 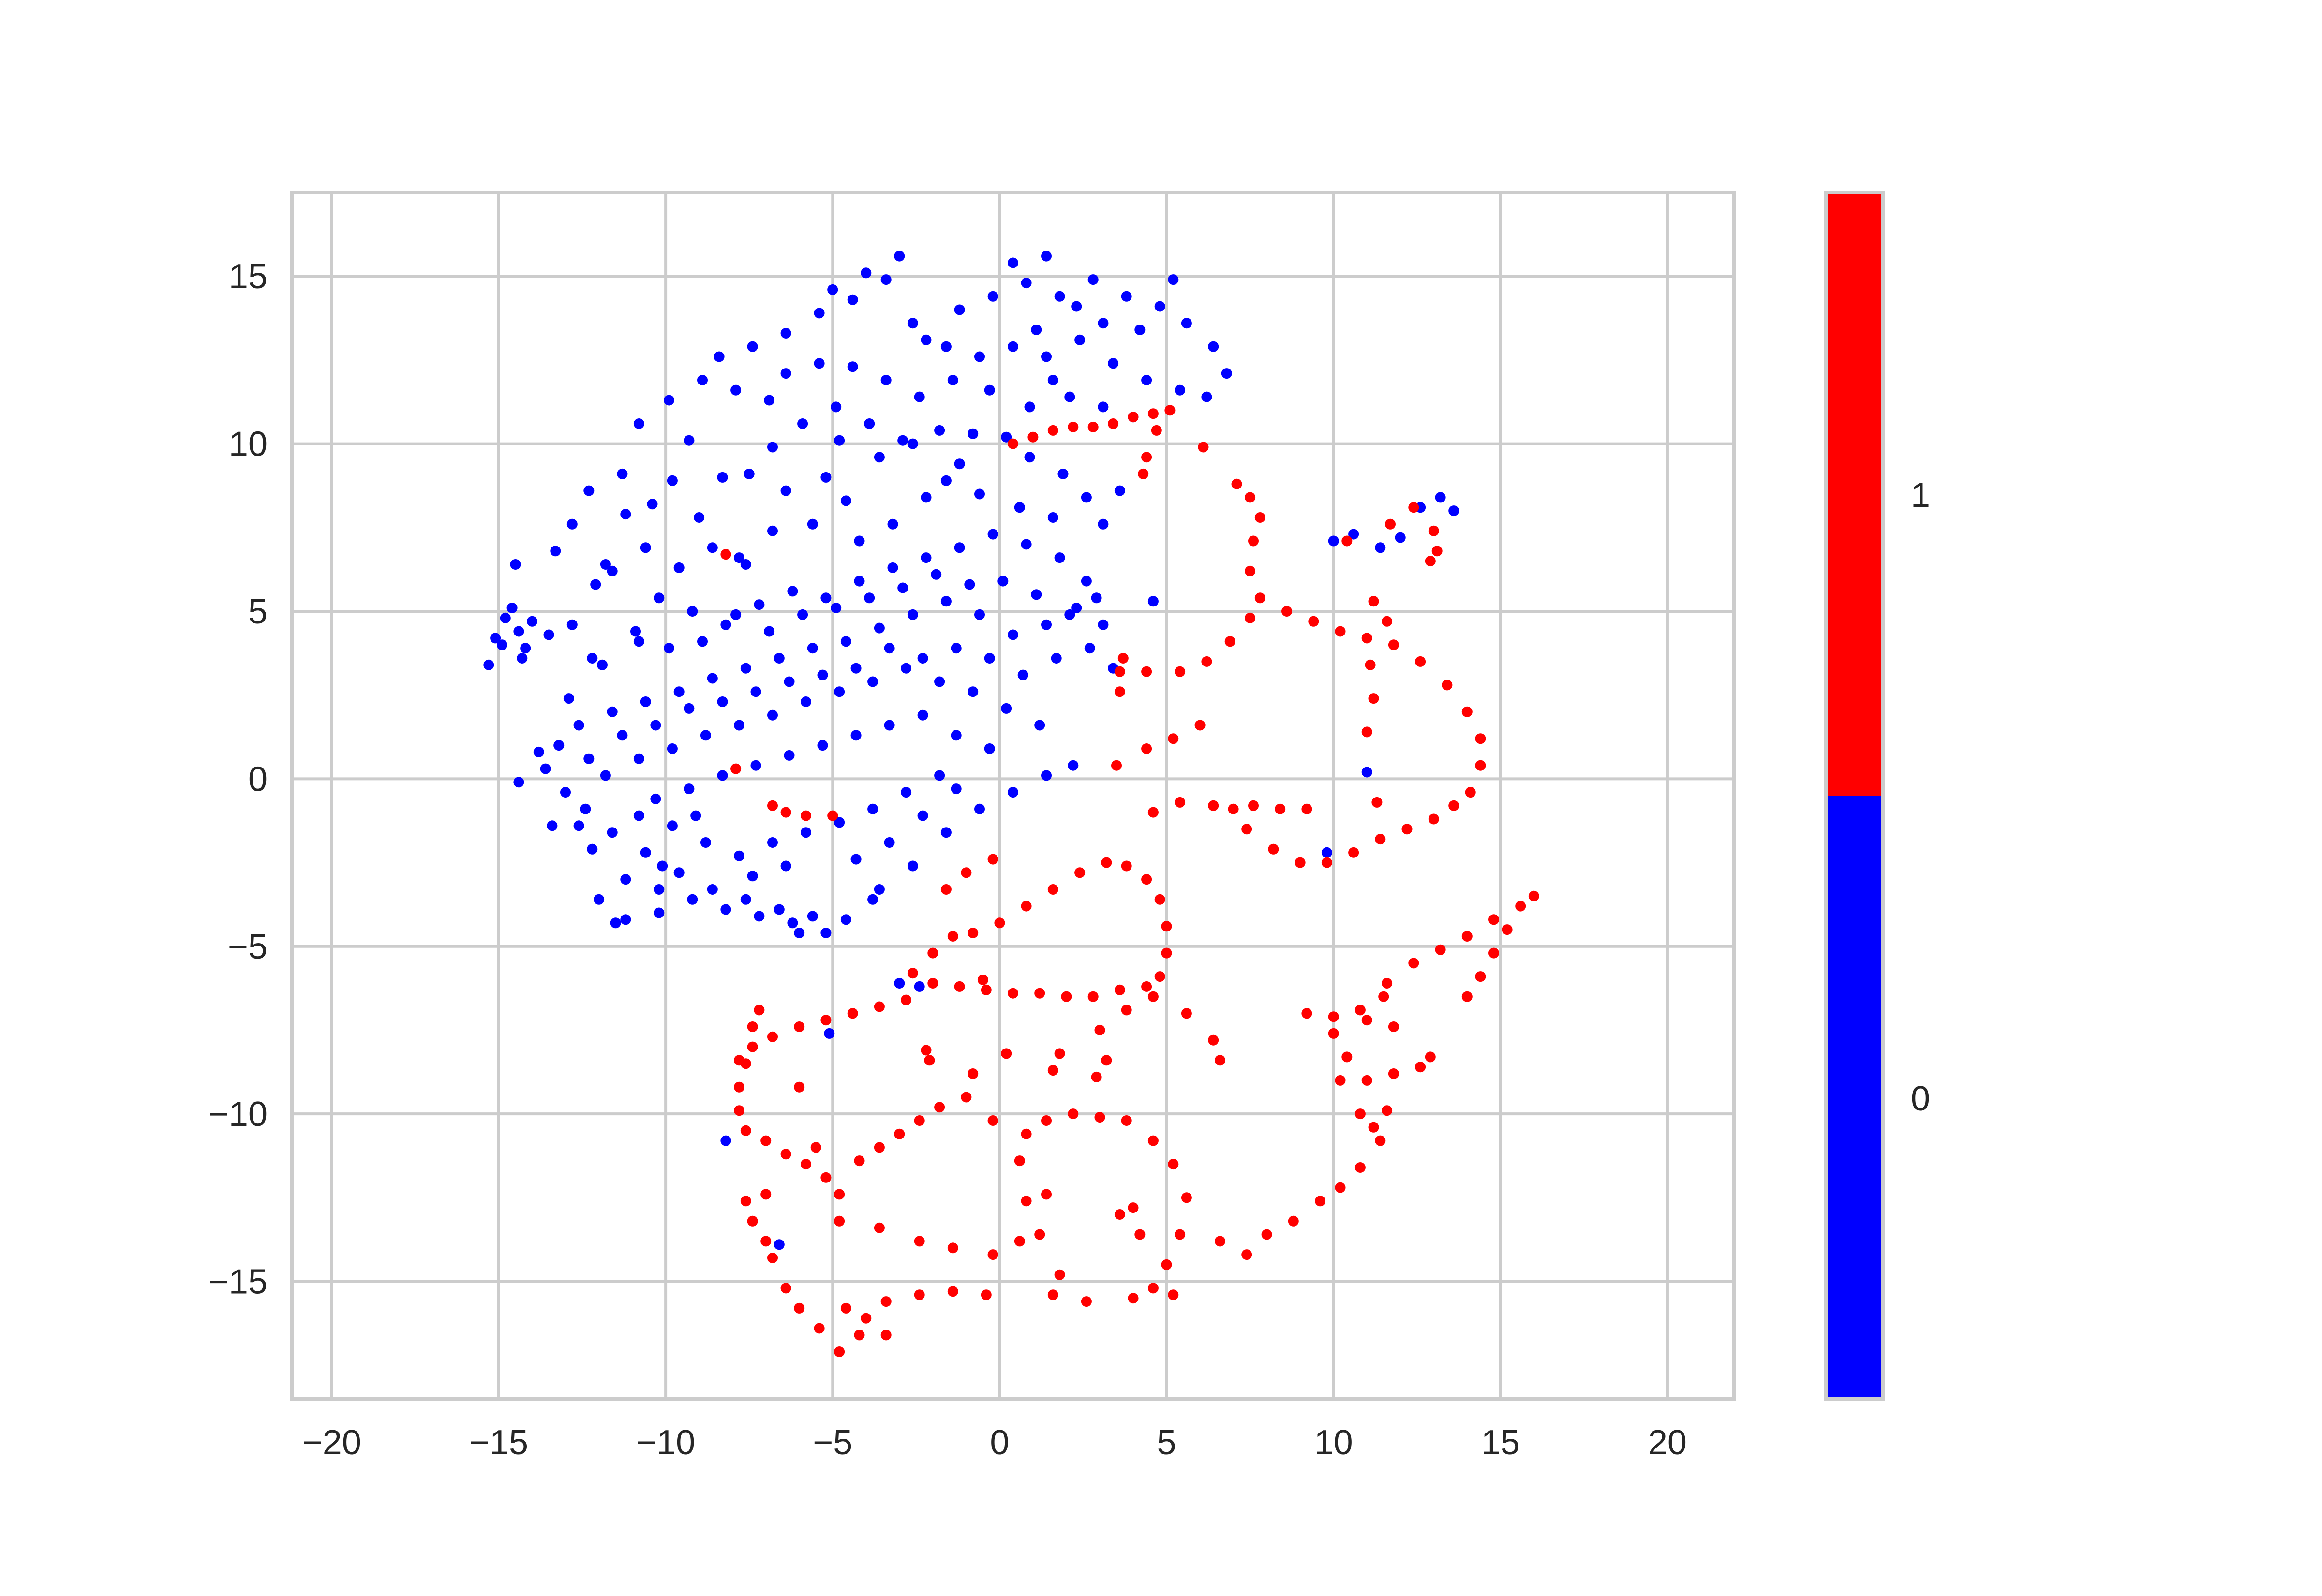 What do you see at coordinates (248, 444) in the screenshot?
I see `y-tick-label: 10` at bounding box center [248, 444].